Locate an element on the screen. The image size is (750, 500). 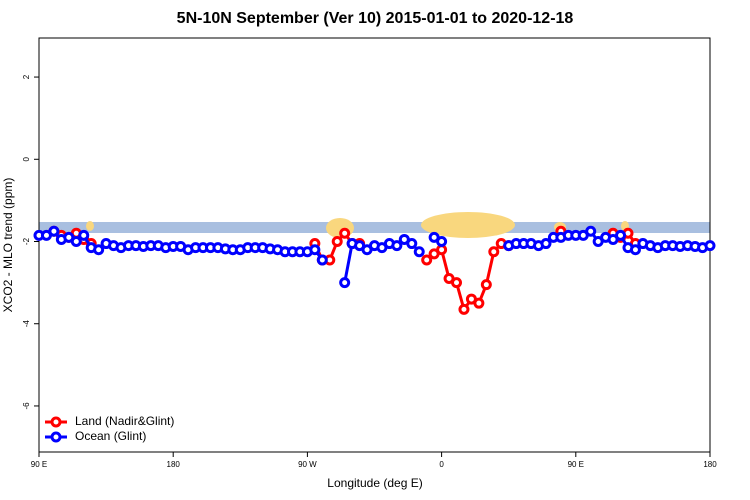
legend-label: Ocean (Glint) is located at coordinates (110, 436).